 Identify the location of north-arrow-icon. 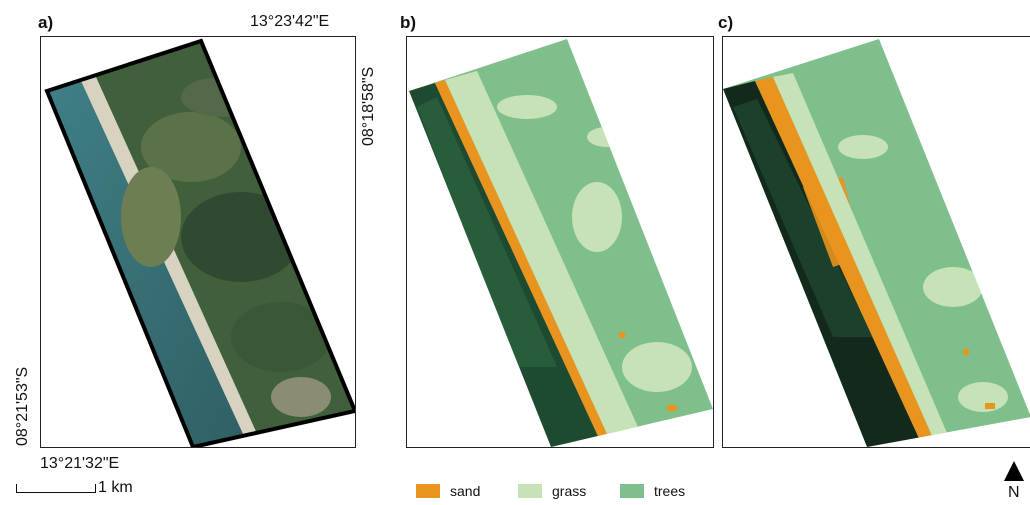
(1014, 471).